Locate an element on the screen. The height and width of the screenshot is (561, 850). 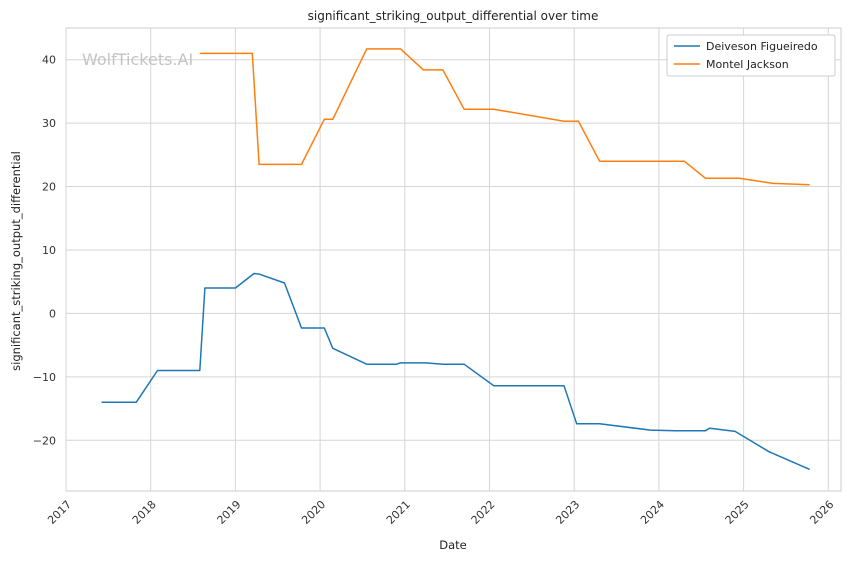
legend-label-montel-jackson: Montel Jackson is located at coordinates (747, 64).